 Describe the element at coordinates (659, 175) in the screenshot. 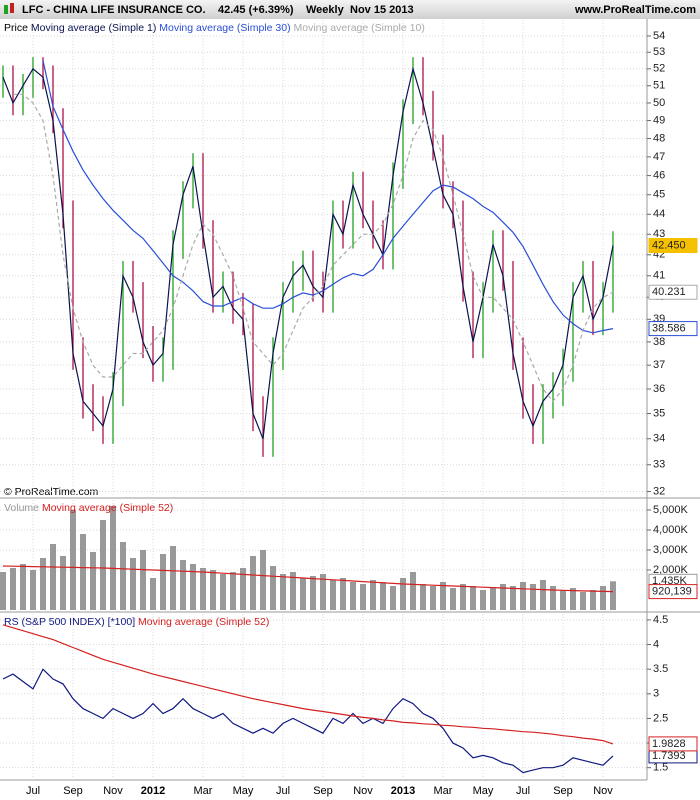

I see `y-tick-label: 46` at that location.